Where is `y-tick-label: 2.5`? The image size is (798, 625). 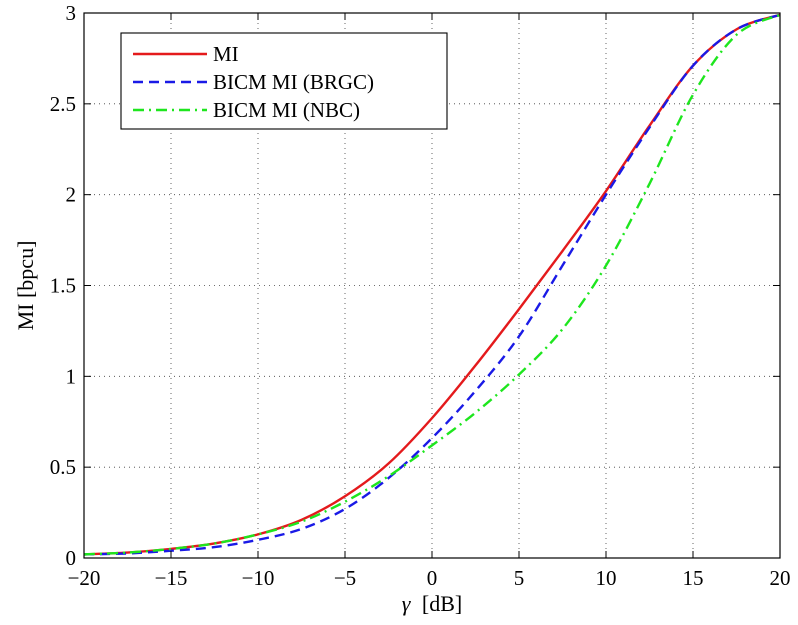 y-tick-label: 2.5 is located at coordinates (63, 104).